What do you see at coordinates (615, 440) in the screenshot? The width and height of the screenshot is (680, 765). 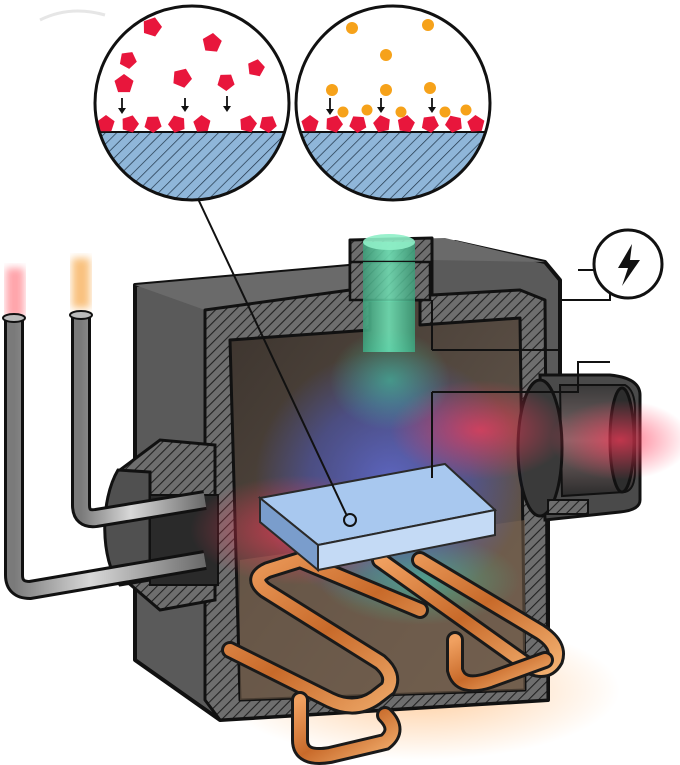 I see `exhaust-glow` at bounding box center [615, 440].